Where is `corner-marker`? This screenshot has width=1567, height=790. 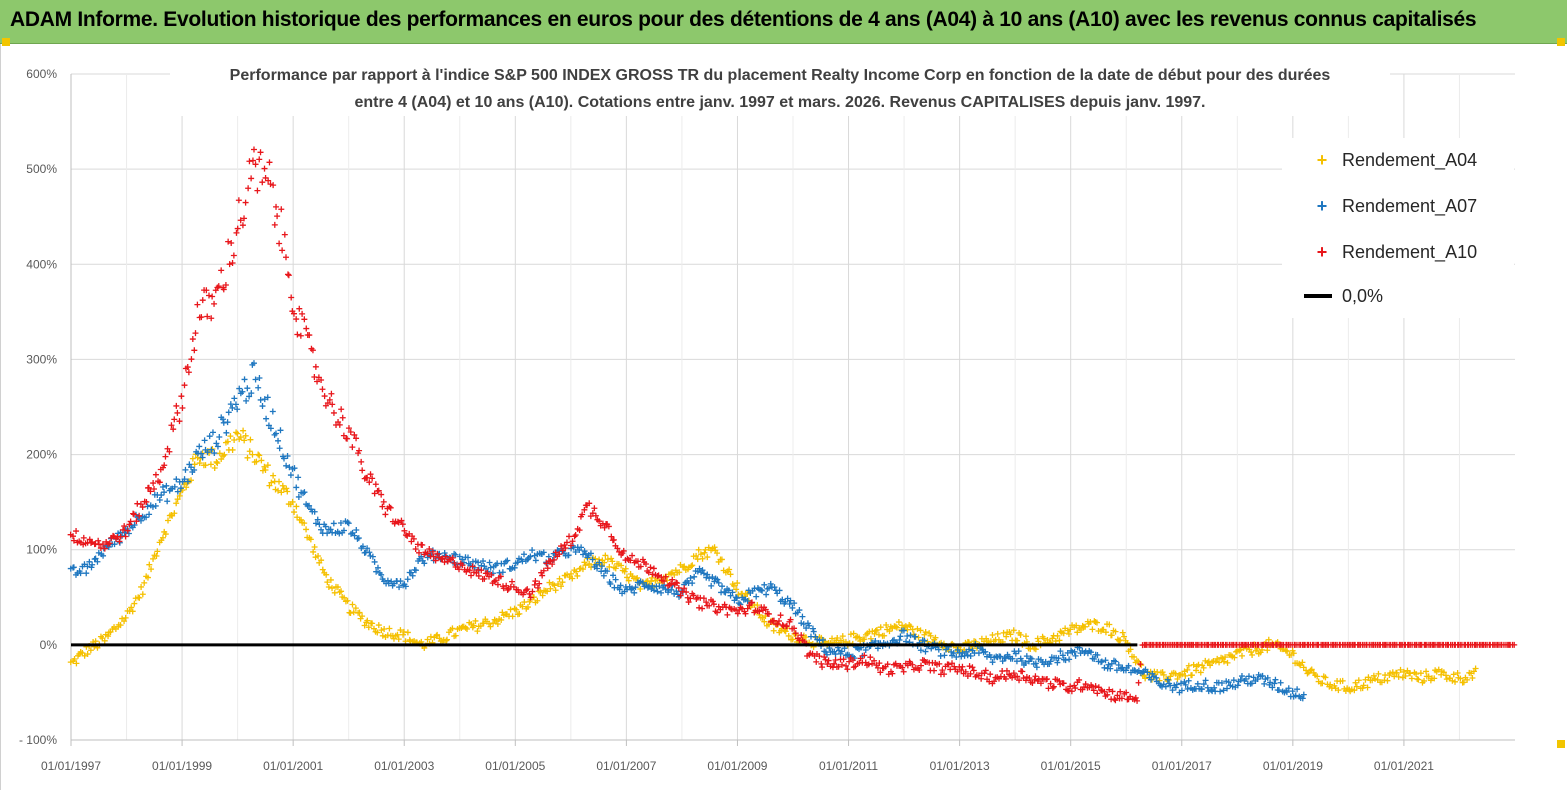
corner-marker is located at coordinates (1561, 42).